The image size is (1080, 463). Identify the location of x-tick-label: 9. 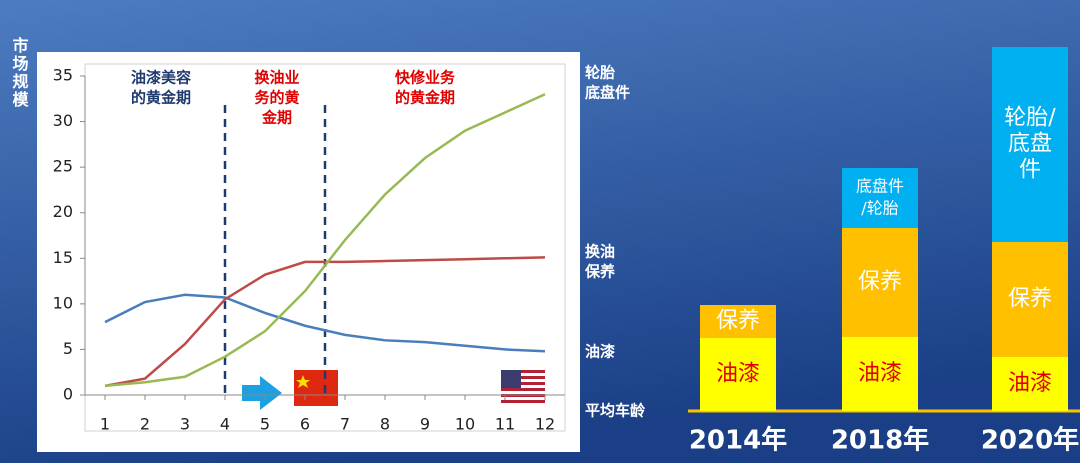
(425, 424).